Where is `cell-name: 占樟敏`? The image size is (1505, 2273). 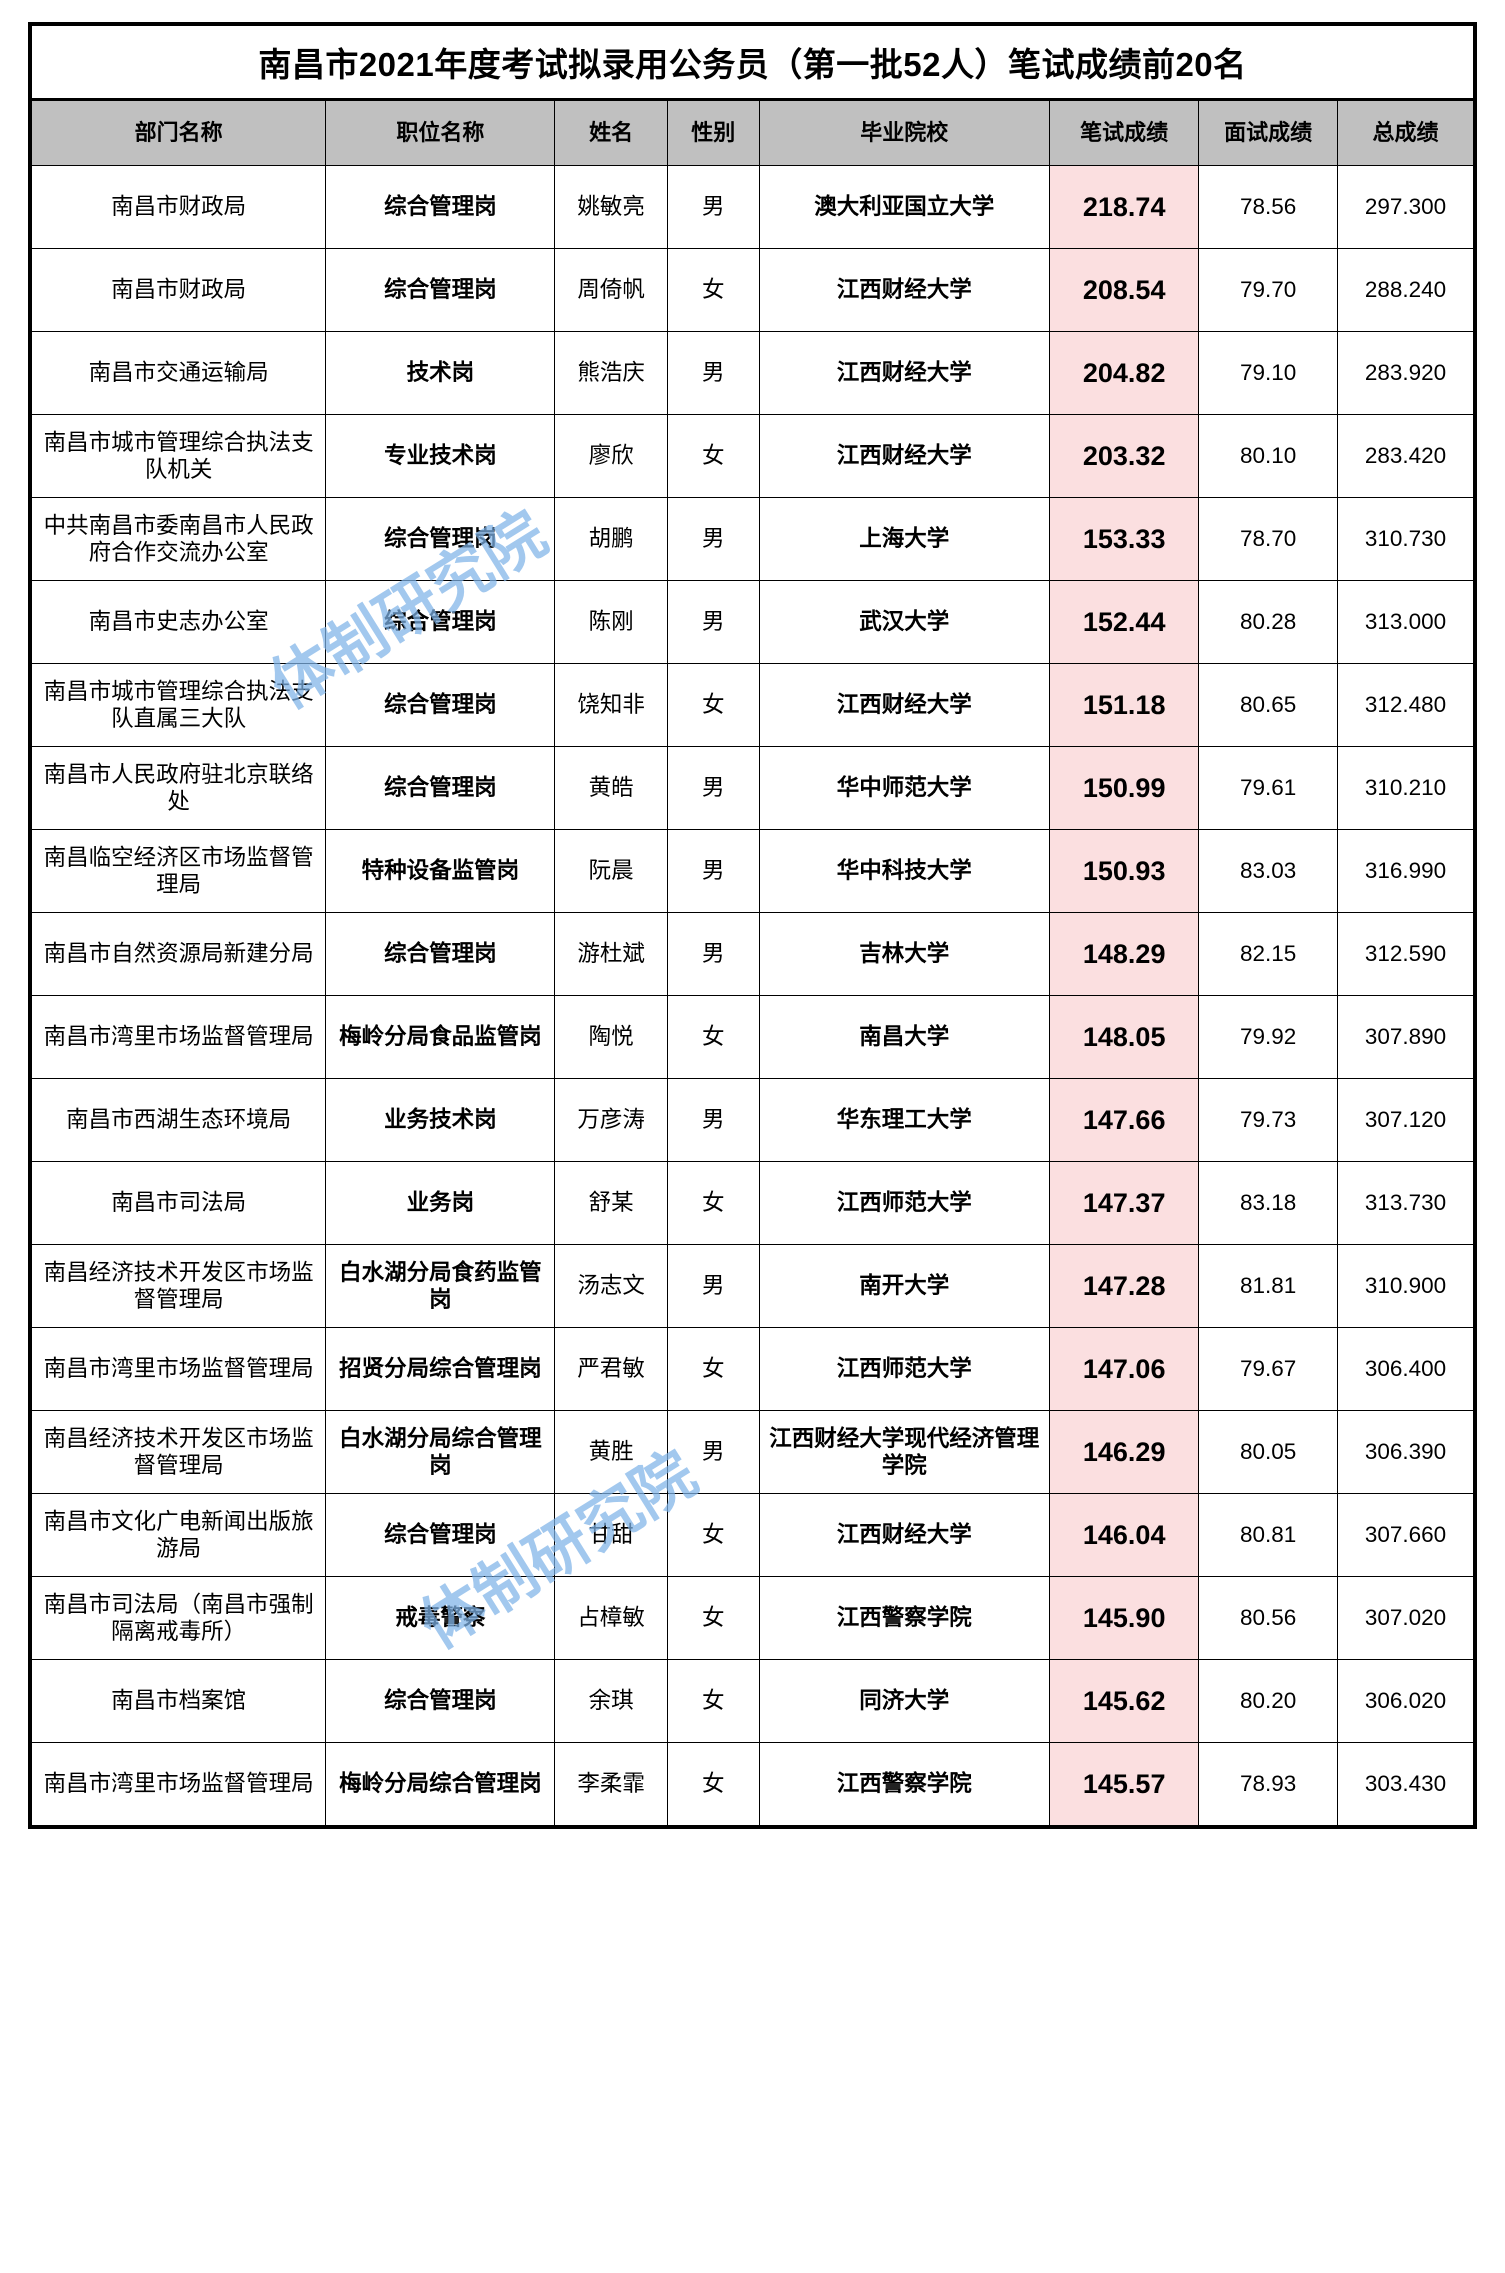 cell-name: 占樟敏 is located at coordinates (611, 1618).